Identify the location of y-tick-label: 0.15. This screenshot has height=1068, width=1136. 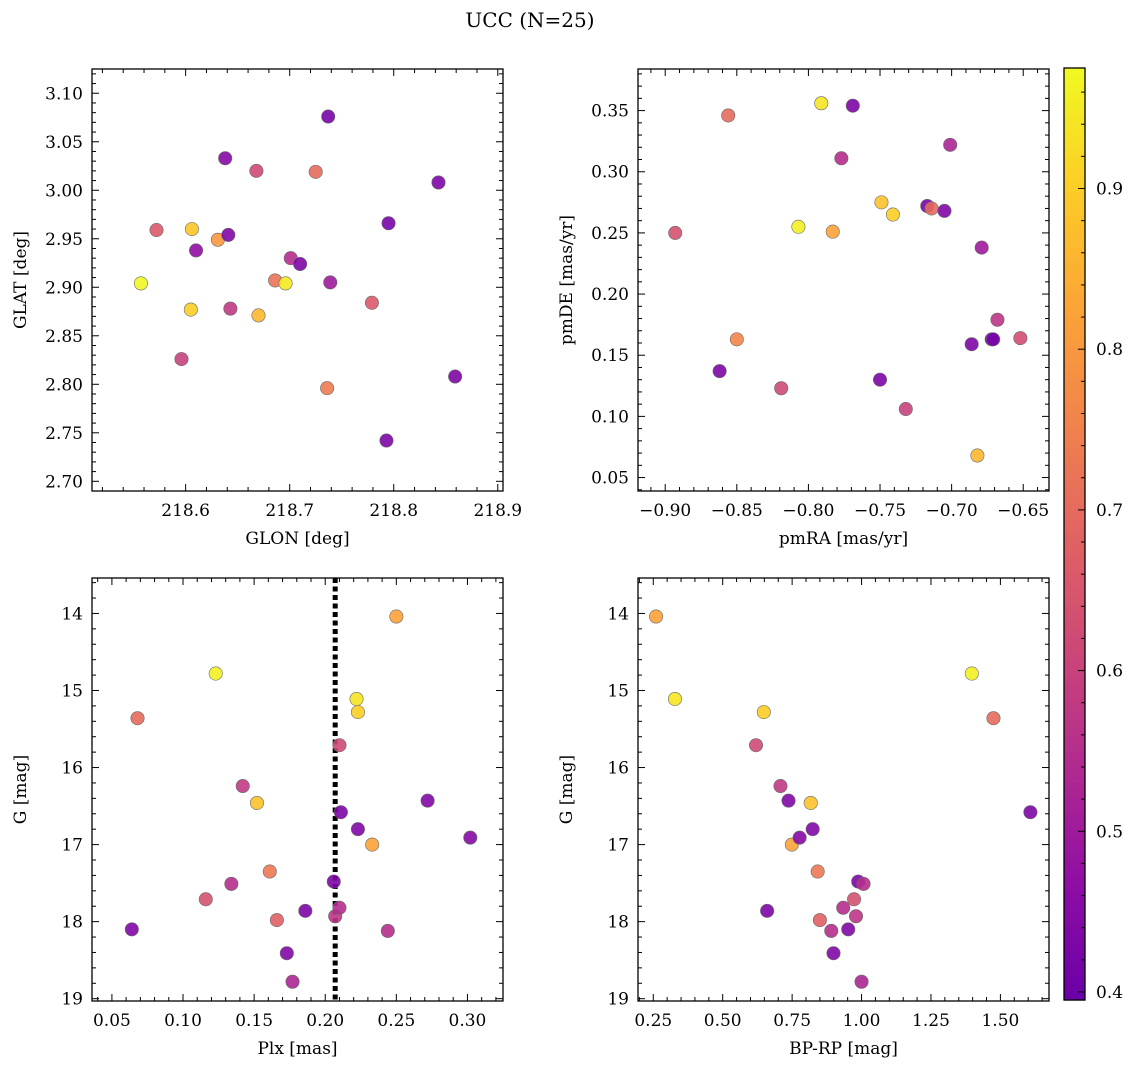
(610, 356).